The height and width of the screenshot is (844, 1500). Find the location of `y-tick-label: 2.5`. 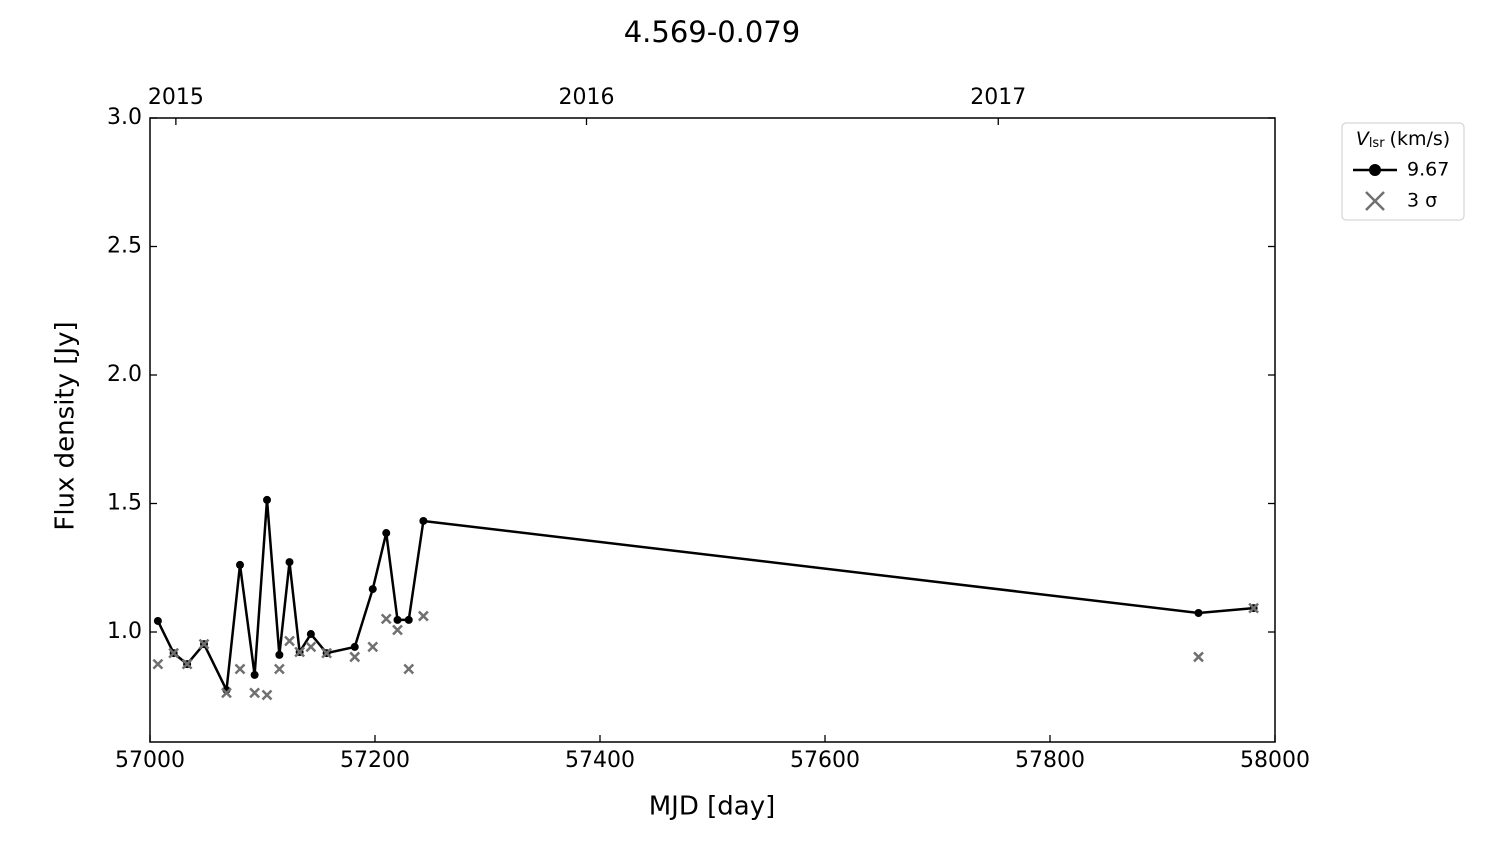

y-tick-label: 2.5 is located at coordinates (124, 246).